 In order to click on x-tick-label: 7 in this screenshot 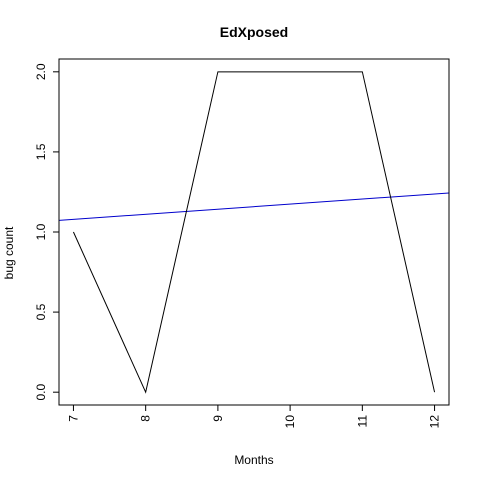, I will do `click(73, 418)`.